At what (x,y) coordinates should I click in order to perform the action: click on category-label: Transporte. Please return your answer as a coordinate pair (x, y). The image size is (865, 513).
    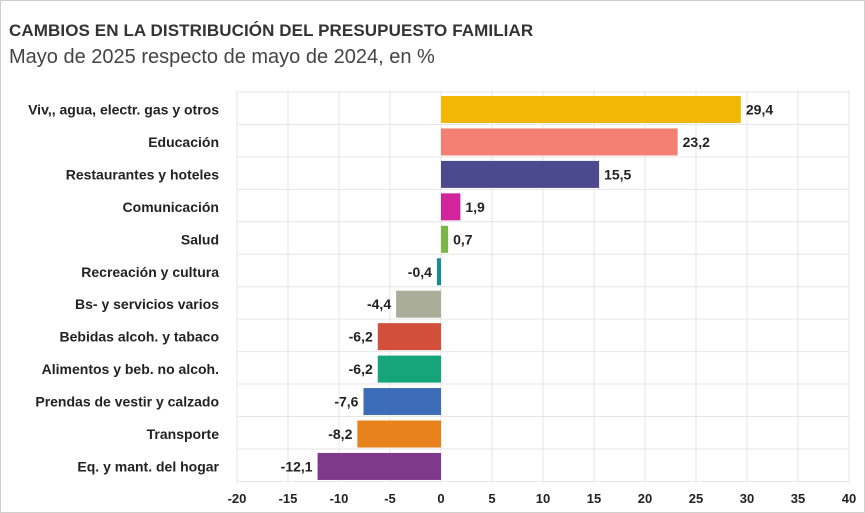
    Looking at the image, I should click on (183, 434).